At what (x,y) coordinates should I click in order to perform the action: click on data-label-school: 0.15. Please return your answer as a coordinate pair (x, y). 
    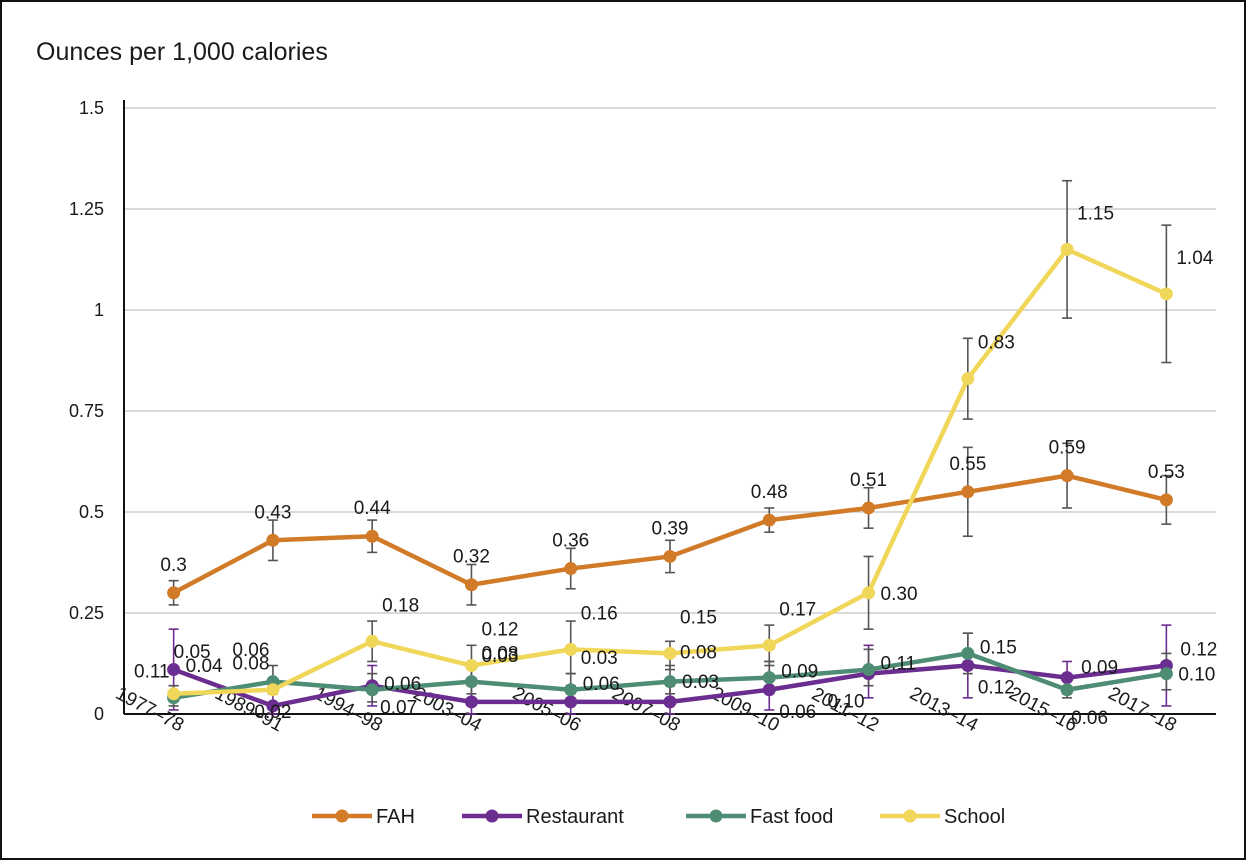
    Looking at the image, I should click on (698, 617).